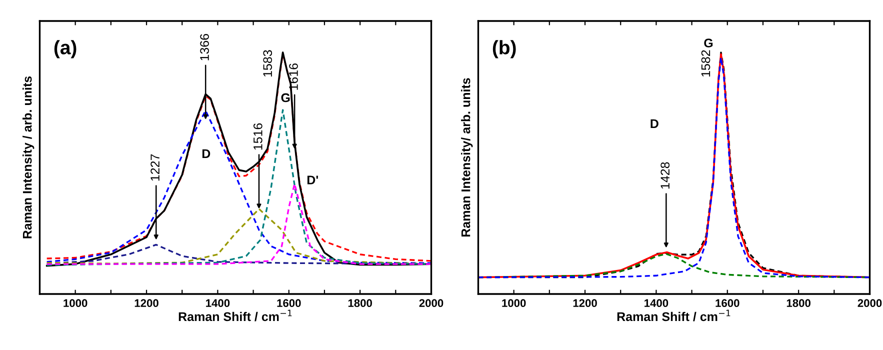  Describe the element at coordinates (155, 167) in the screenshot. I see `annotation: 1227` at that location.